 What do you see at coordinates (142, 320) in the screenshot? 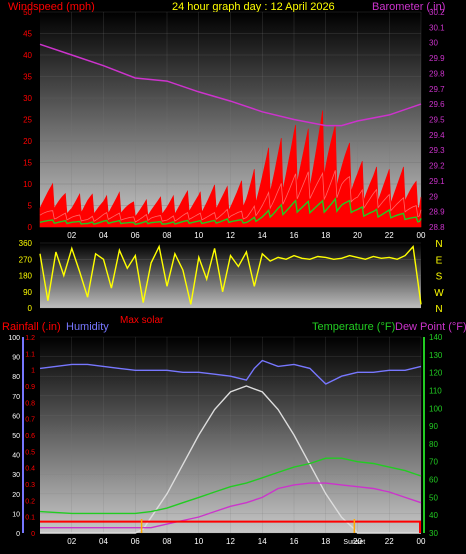
I see `max-solar-label: Max solar` at bounding box center [142, 320].